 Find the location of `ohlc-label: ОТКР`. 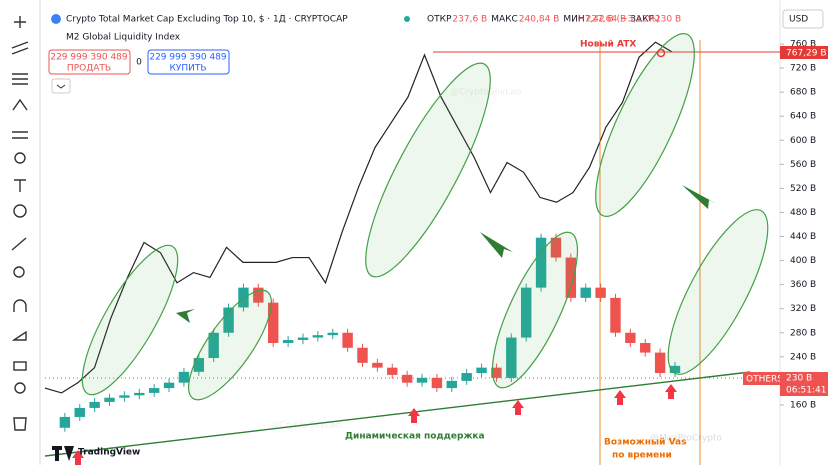

ohlc-label: ОТКР is located at coordinates (439, 20).